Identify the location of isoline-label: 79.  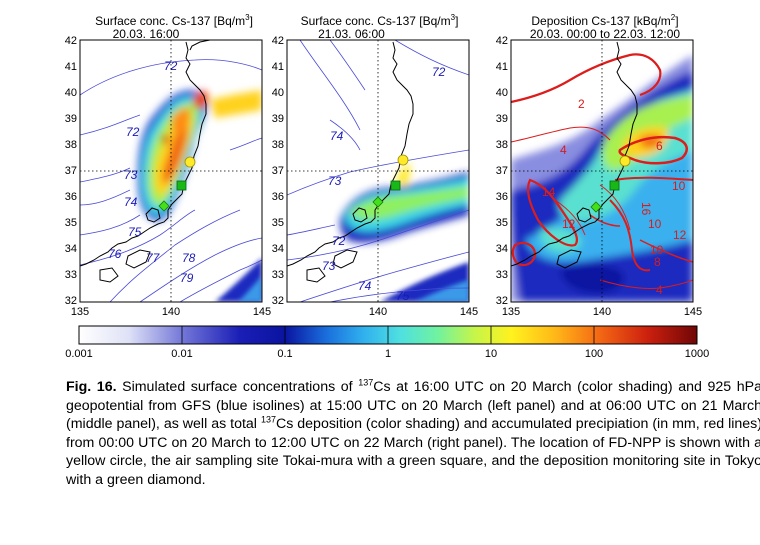
(187, 278).